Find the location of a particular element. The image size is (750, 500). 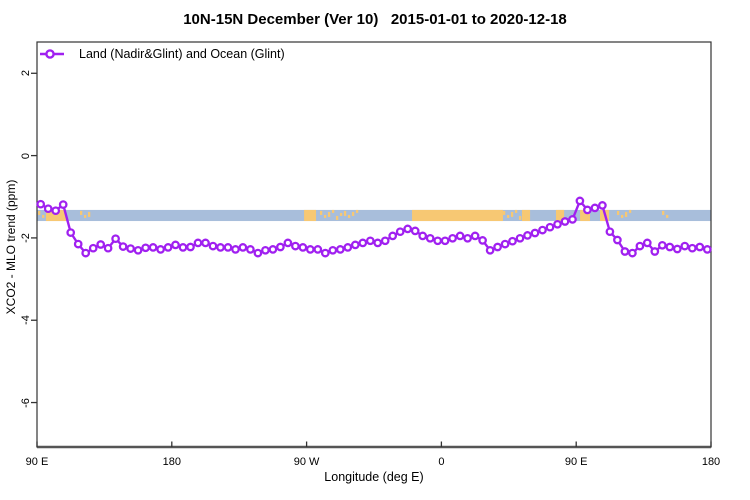

x-axis-label: Longitude (deg E) is located at coordinates (374, 477).